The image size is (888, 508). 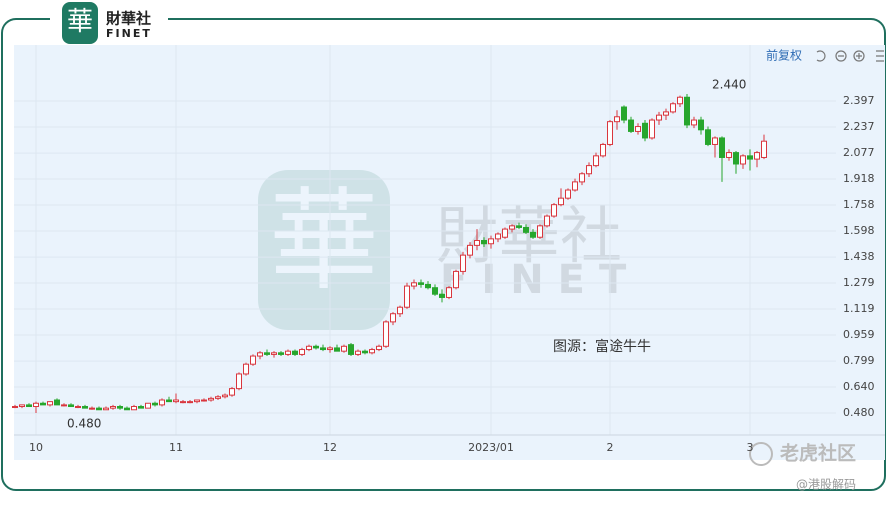 What do you see at coordinates (84, 424) in the screenshot?
I see `annotation: 0.480` at bounding box center [84, 424].